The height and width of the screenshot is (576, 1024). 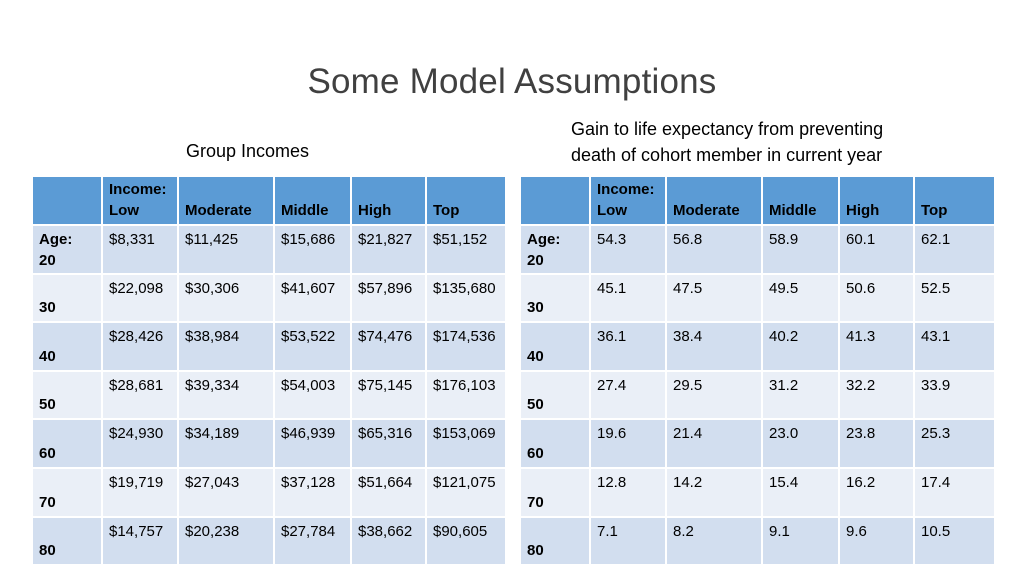 I want to click on header-cell: Top, so click(x=954, y=200).